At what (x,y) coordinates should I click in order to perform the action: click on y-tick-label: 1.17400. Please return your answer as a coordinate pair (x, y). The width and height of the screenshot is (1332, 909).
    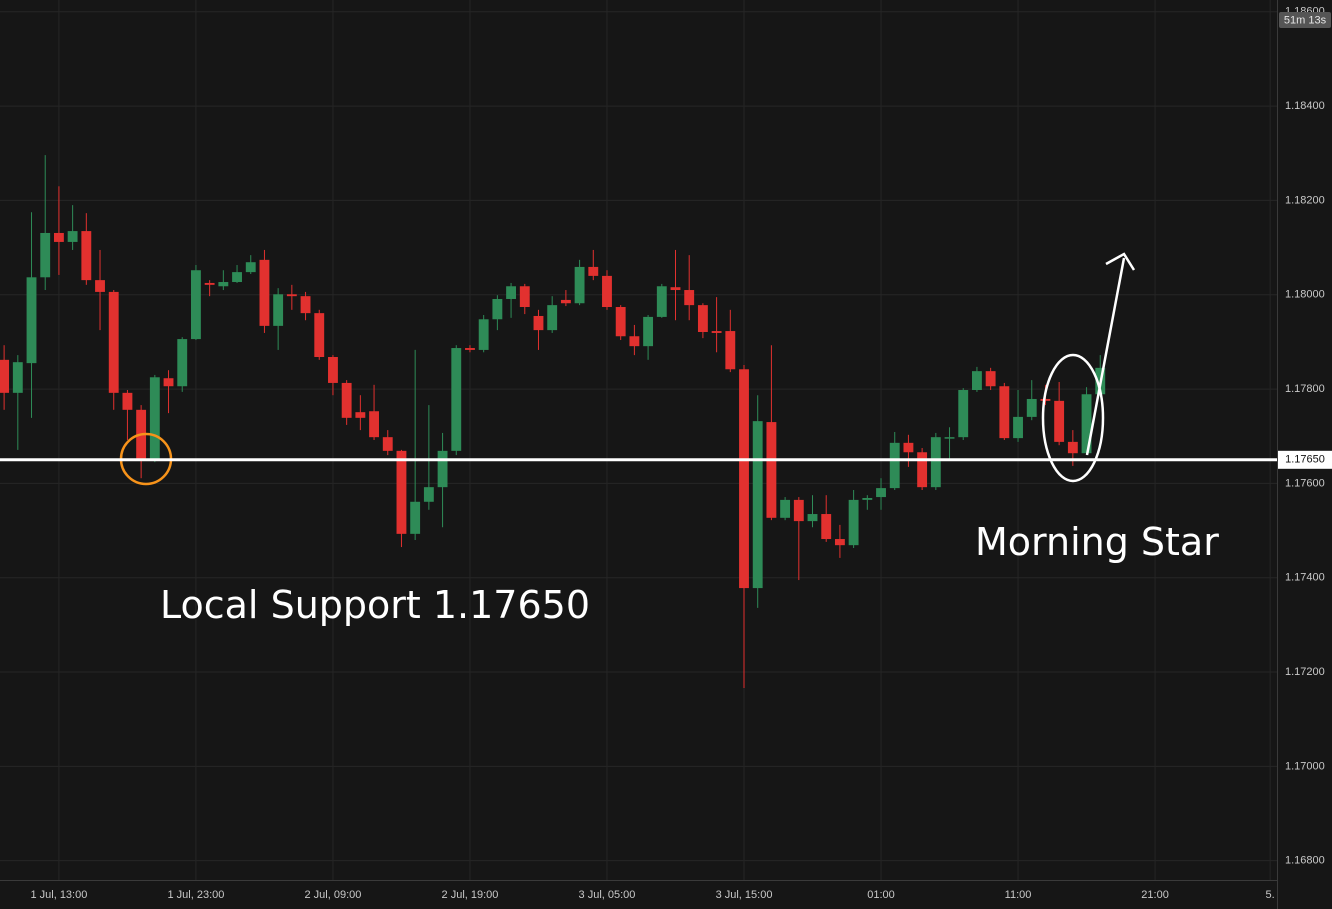
    Looking at the image, I should click on (1305, 578).